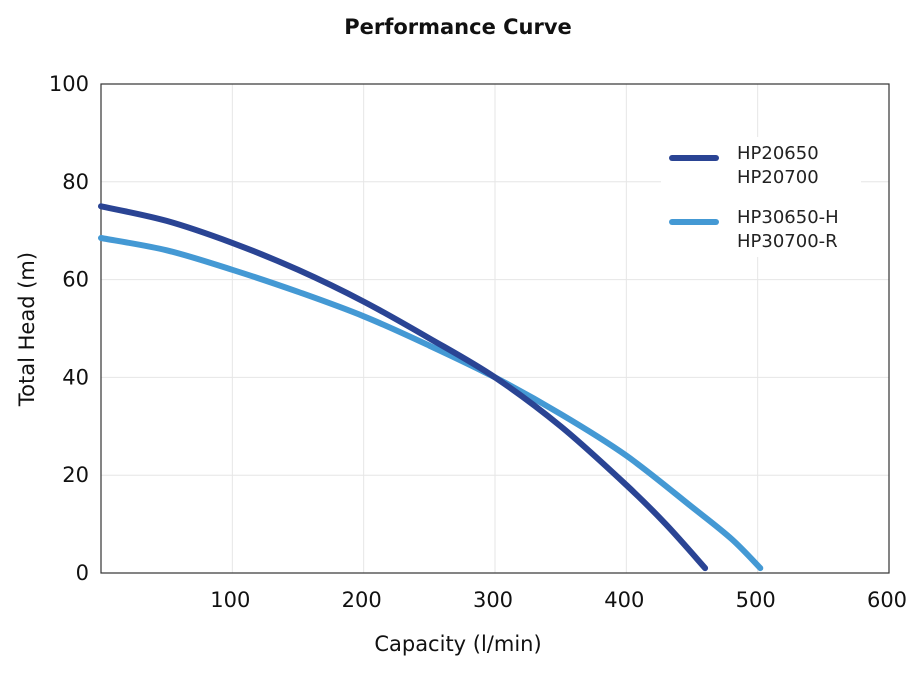 Image resolution: width=921 pixels, height=673 pixels. What do you see at coordinates (493, 600) in the screenshot?
I see `x-tick-label: 300` at bounding box center [493, 600].